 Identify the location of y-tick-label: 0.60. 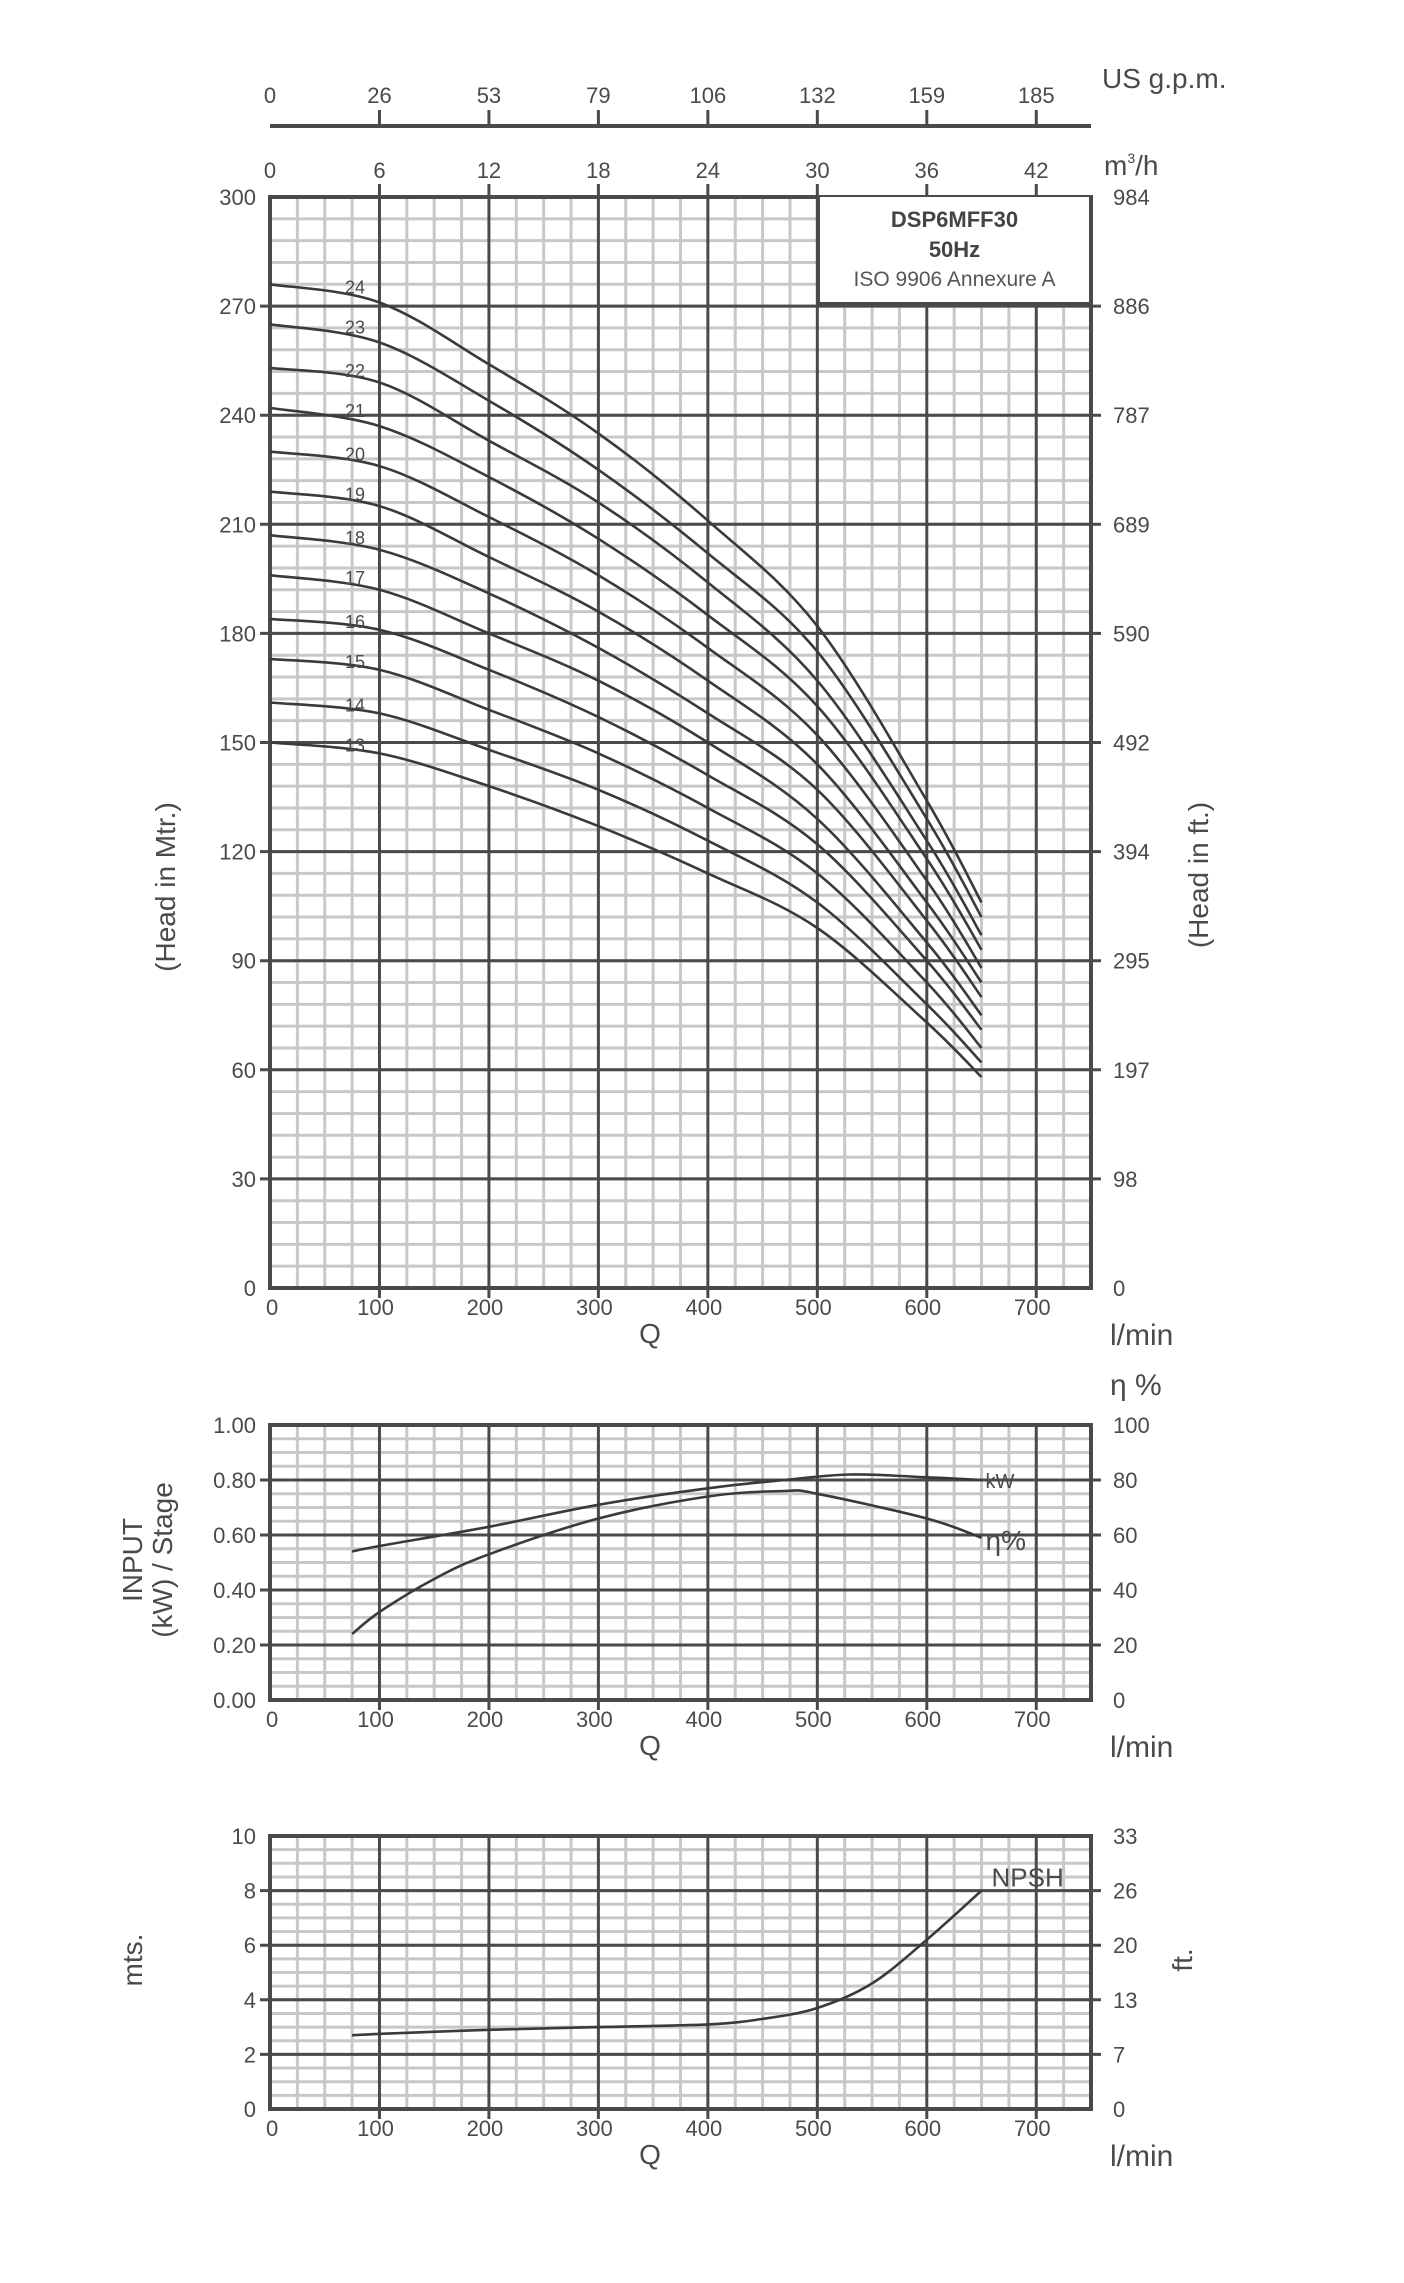
(234, 1535).